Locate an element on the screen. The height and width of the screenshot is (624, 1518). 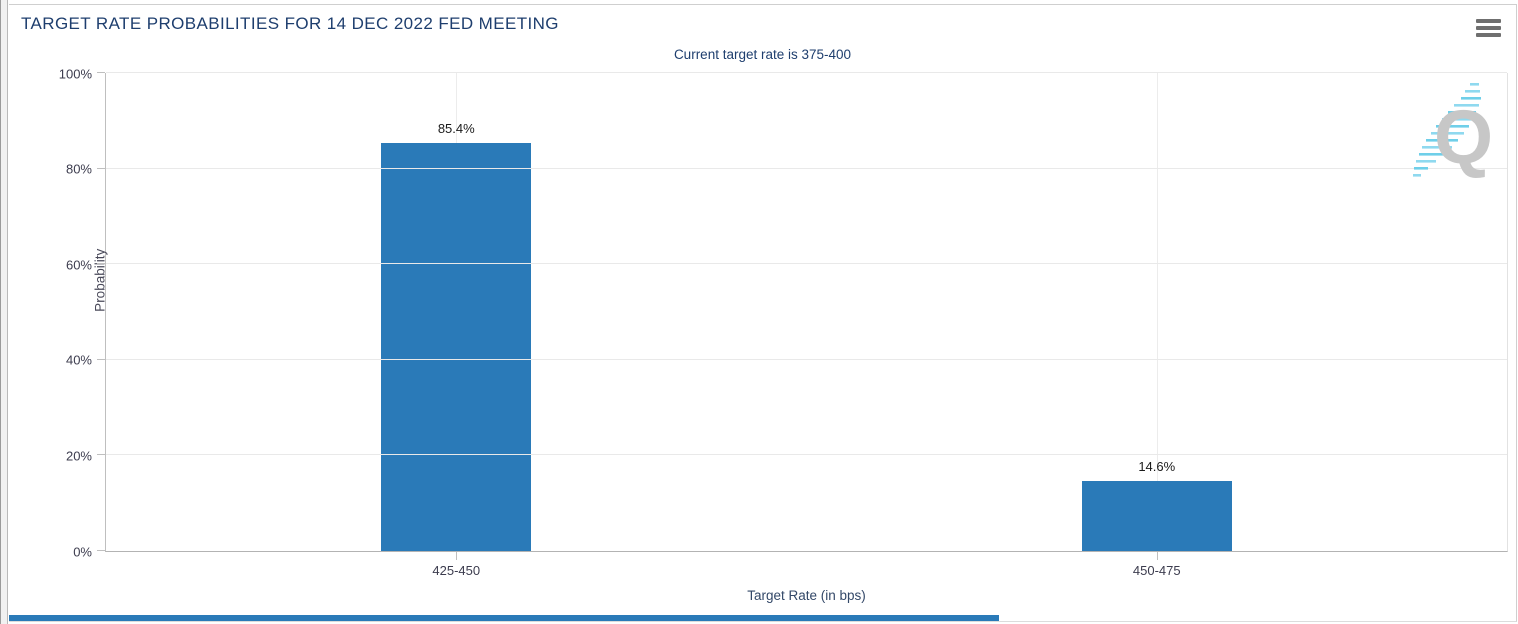
bar-value-label: 14.6% is located at coordinates (1157, 467).